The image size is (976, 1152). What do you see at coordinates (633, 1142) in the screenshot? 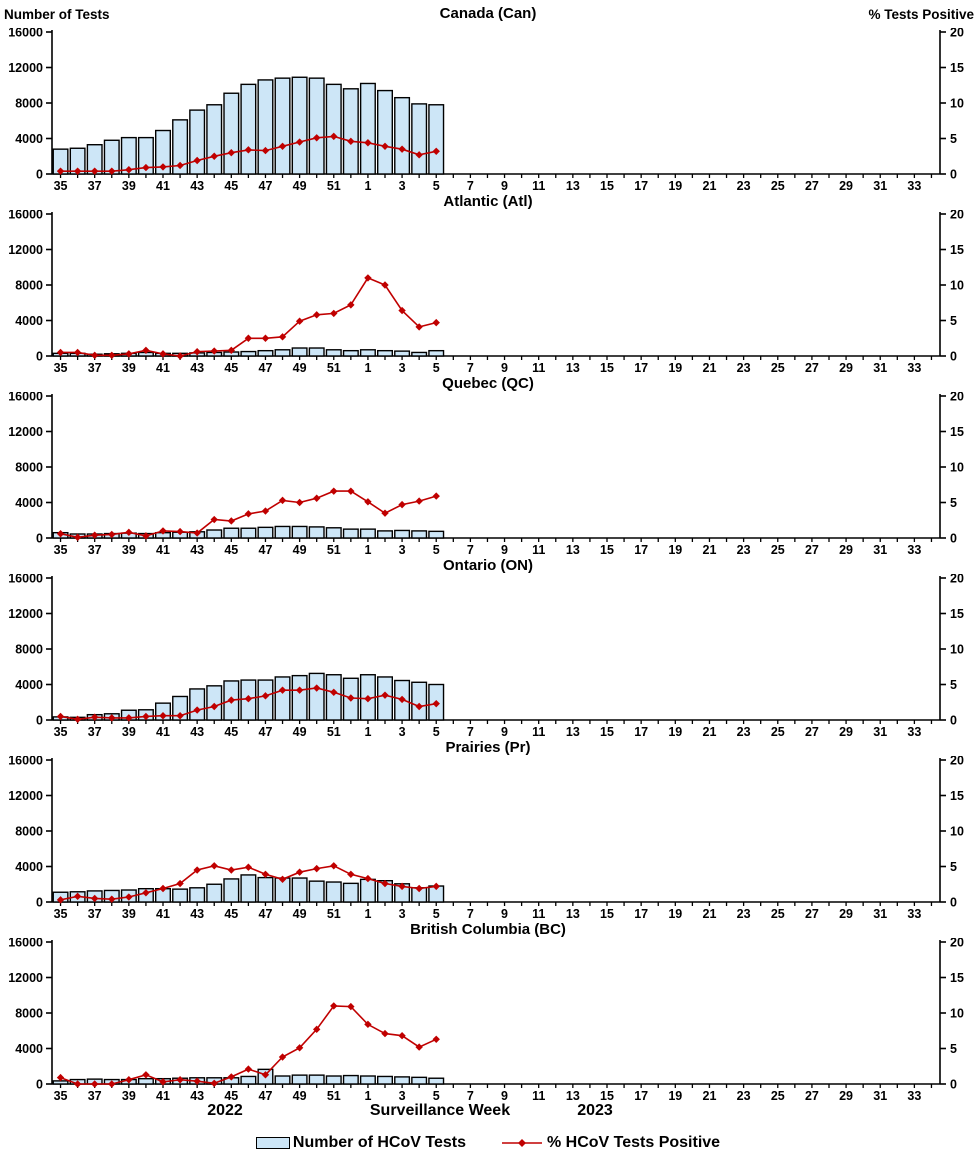
I see `legend-label-positive: % HCoV Tests Positive` at bounding box center [633, 1142].